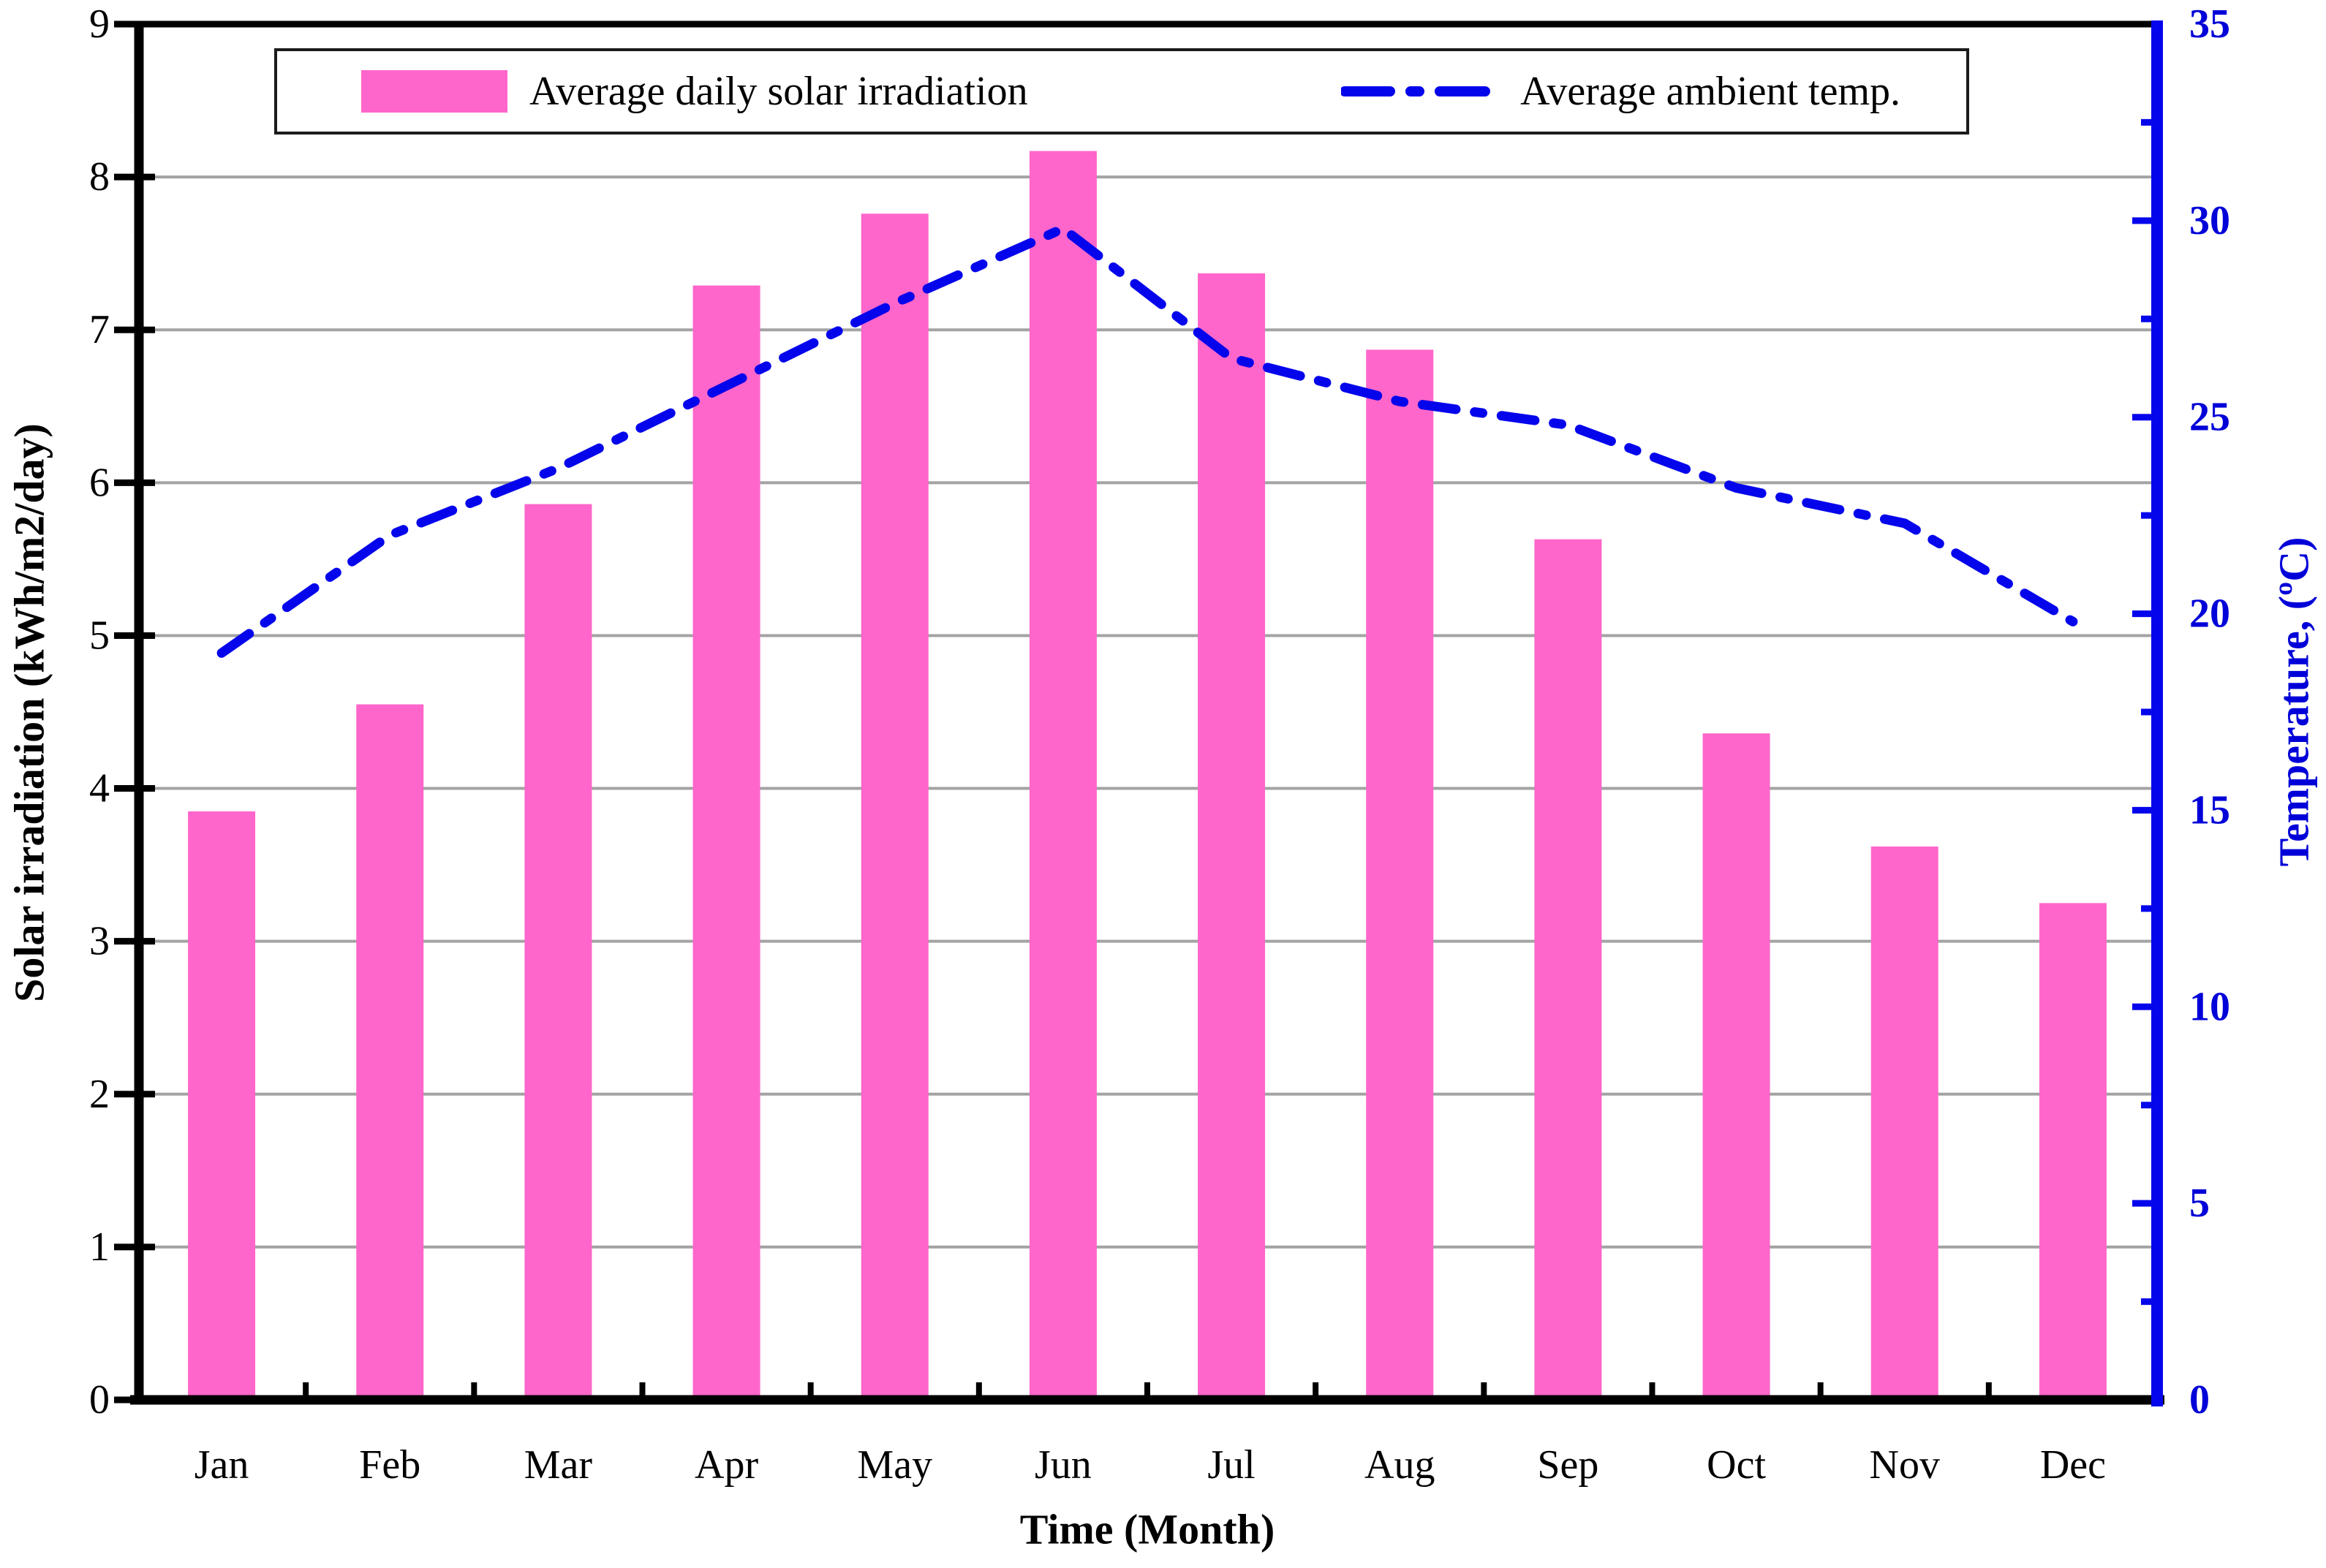 The width and height of the screenshot is (2326, 1568). Describe the element at coordinates (1904, 1123) in the screenshot. I see `bar-nov` at that location.